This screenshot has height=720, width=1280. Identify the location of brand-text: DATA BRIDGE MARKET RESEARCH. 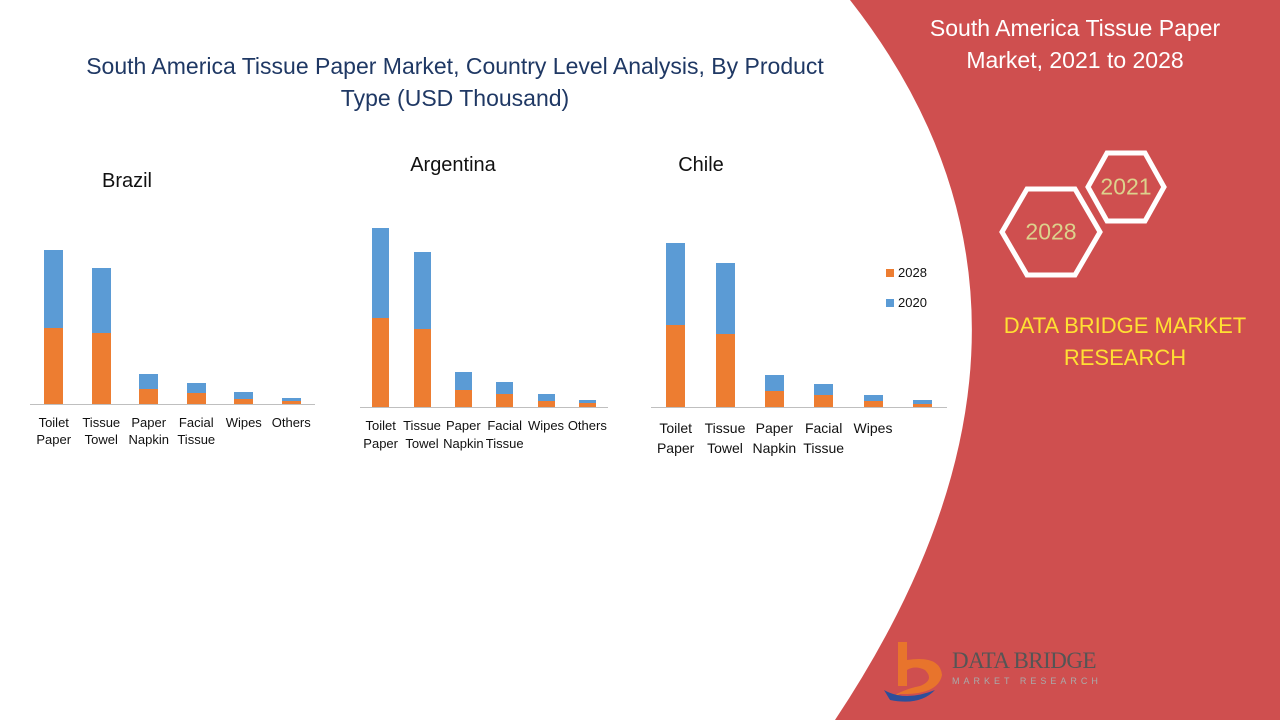
(1125, 341).